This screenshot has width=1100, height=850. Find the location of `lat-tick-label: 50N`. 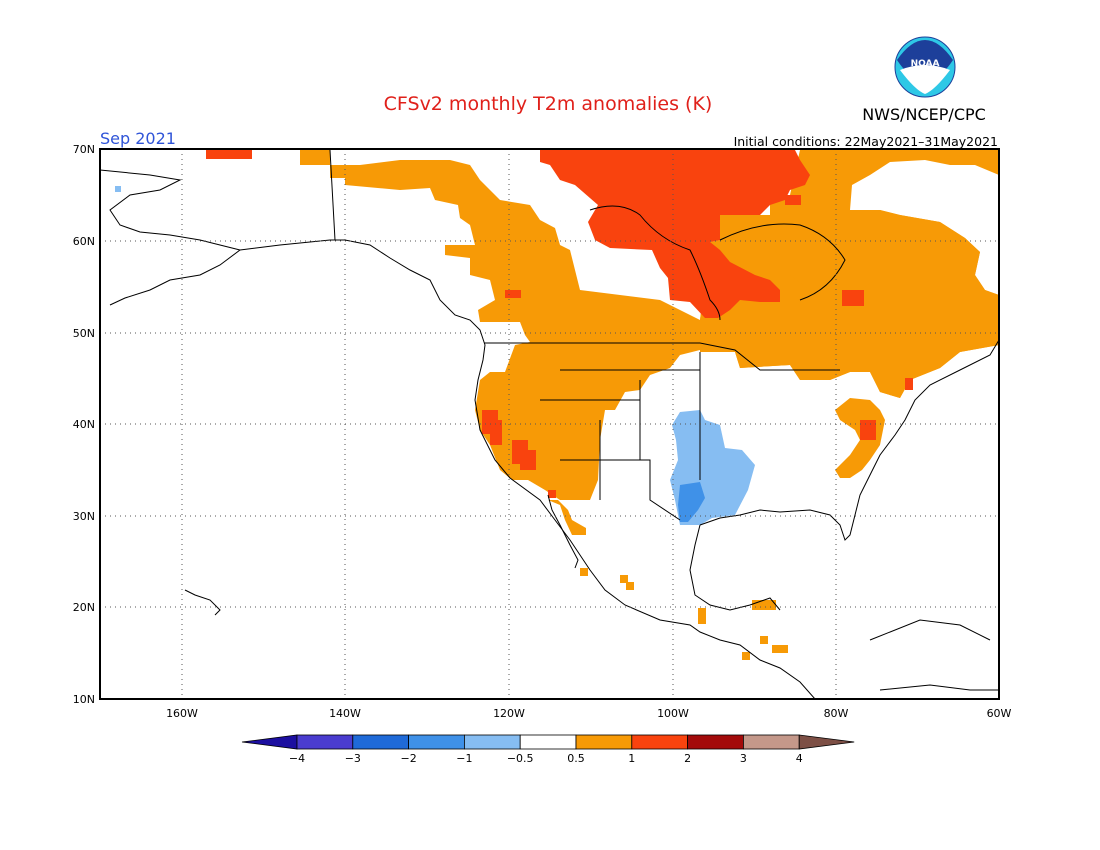

lat-tick-label: 50N is located at coordinates (84, 333).